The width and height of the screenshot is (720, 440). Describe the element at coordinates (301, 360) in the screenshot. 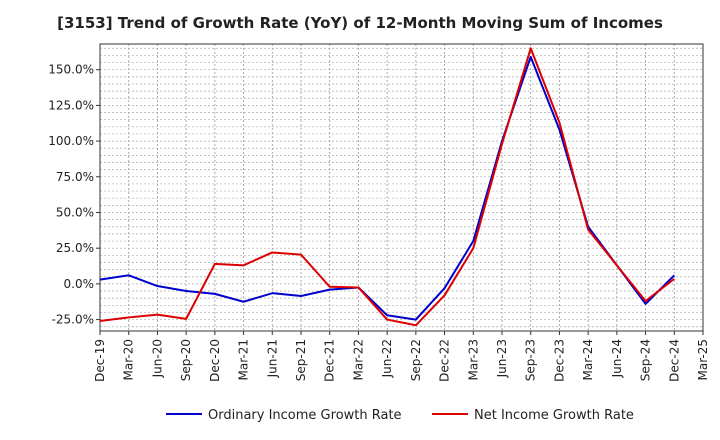

I see `x-tick-label: Sep-21` at that location.